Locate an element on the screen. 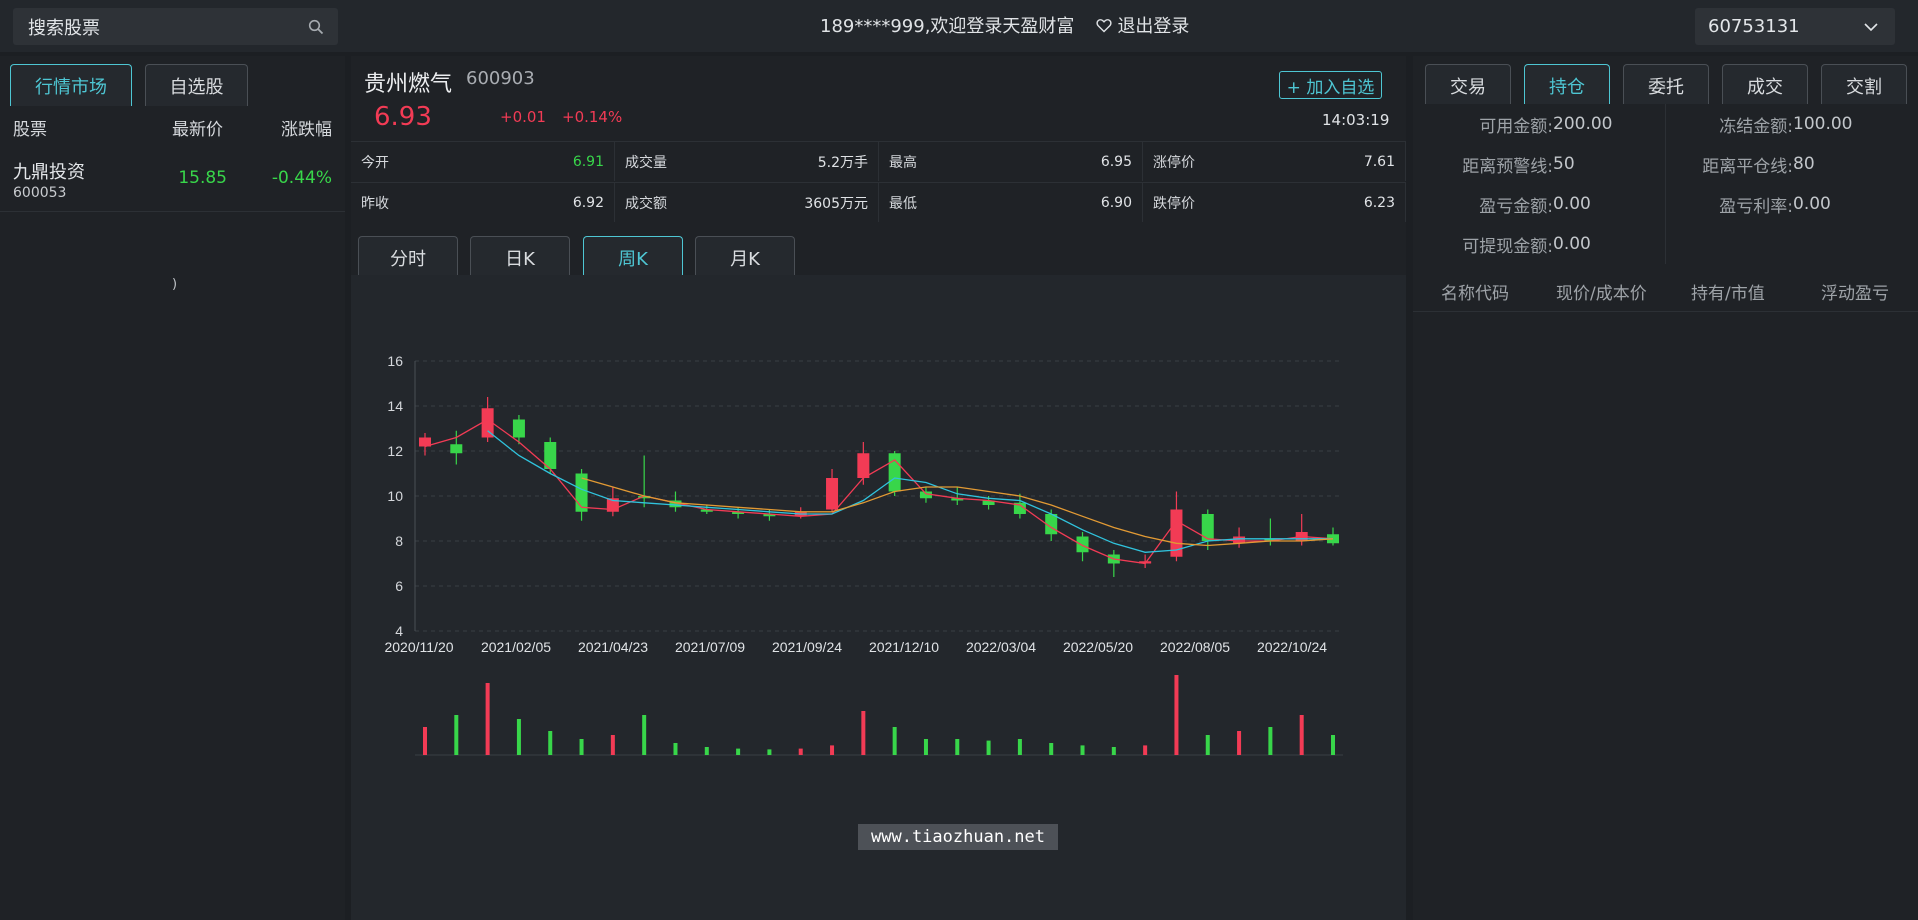 This screenshot has width=1918, height=920. heart-icon is located at coordinates (1104, 25).